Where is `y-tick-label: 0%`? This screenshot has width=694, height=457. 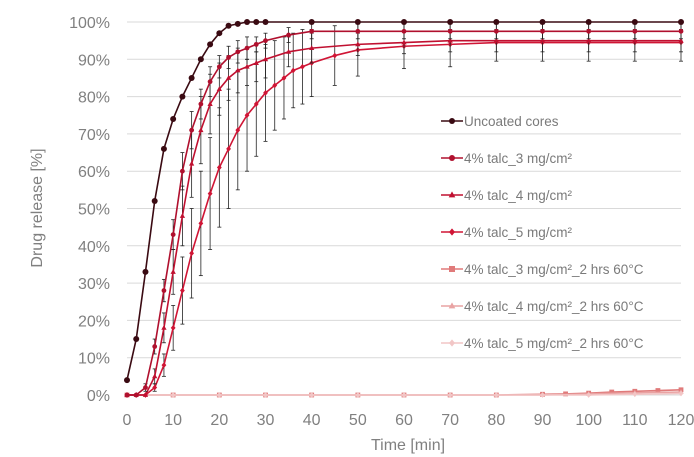 y-tick-label: 0% is located at coordinates (98, 396).